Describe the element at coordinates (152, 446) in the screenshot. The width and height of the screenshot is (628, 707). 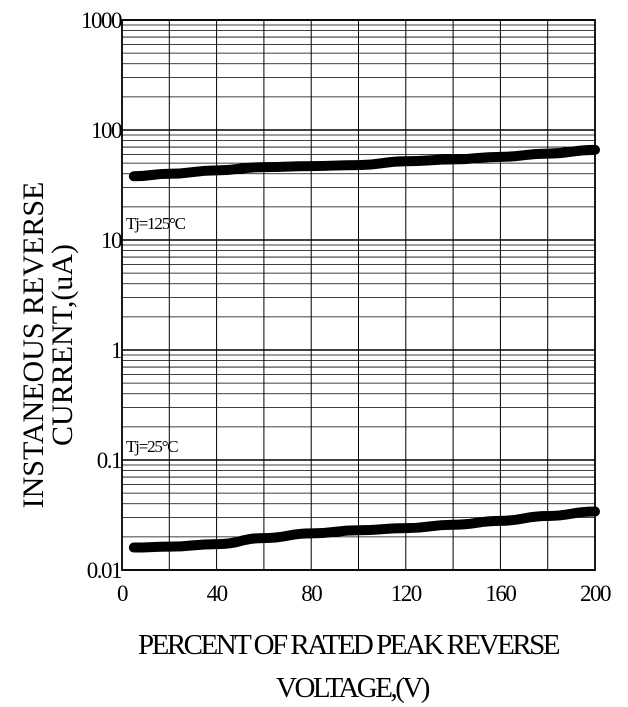
I see `annotation-tj-25: Tj=25°C` at that location.